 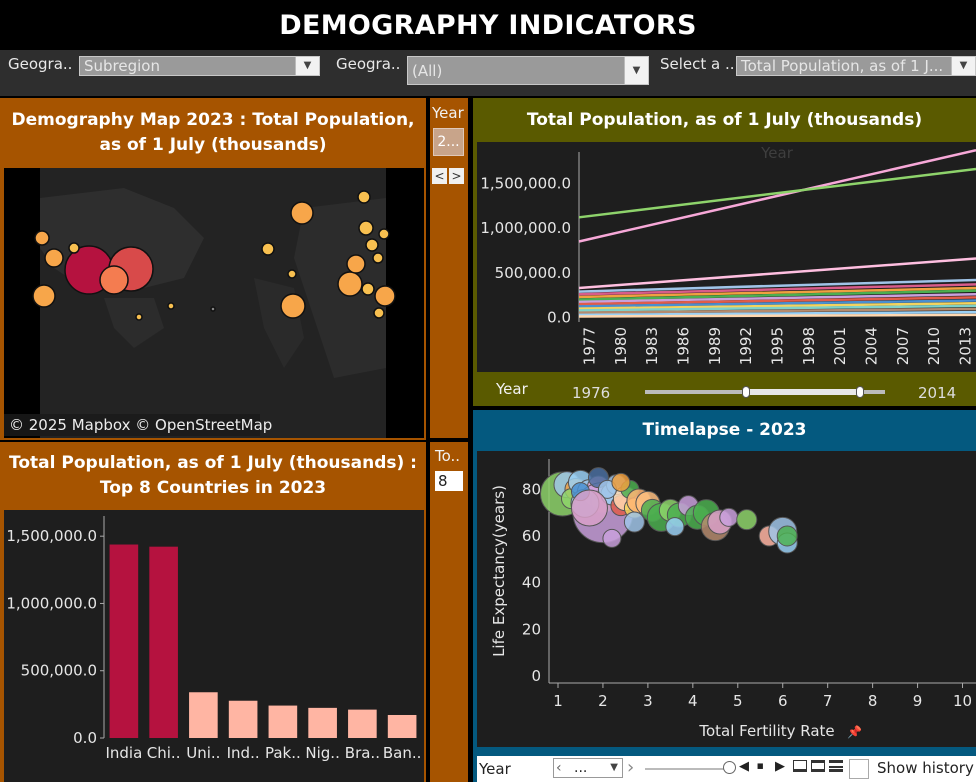 What do you see at coordinates (559, 768) in the screenshot?
I see `chevron-left-icon: ‹` at bounding box center [559, 768].